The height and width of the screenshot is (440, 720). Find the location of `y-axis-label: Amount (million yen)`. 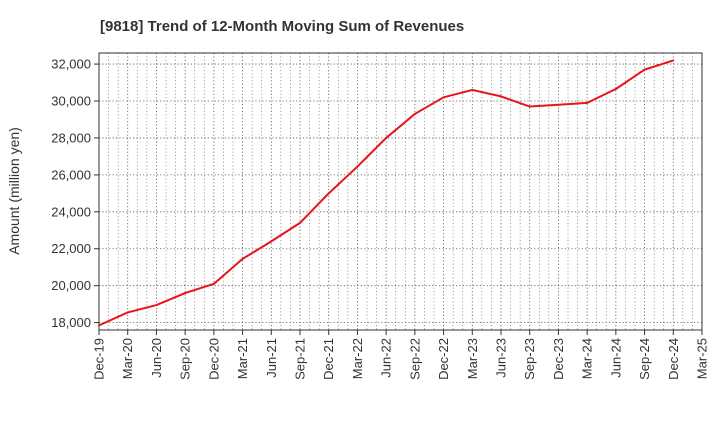

y-axis-label: Amount (million yen) is located at coordinates (14, 191).